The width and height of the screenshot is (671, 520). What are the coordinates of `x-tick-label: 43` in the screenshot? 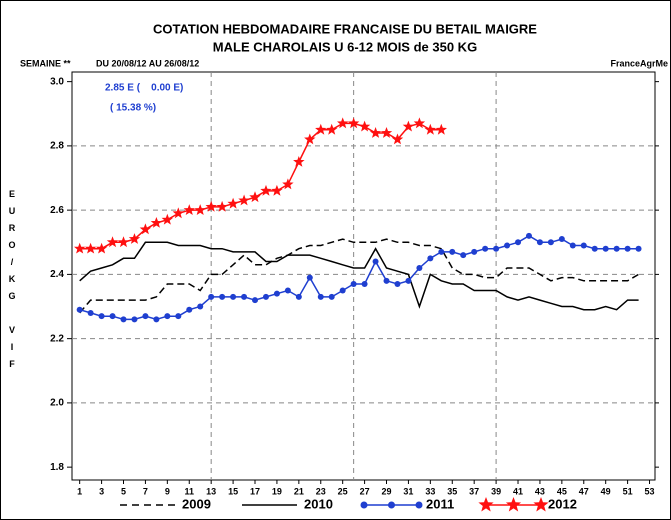 It's located at (540, 491).